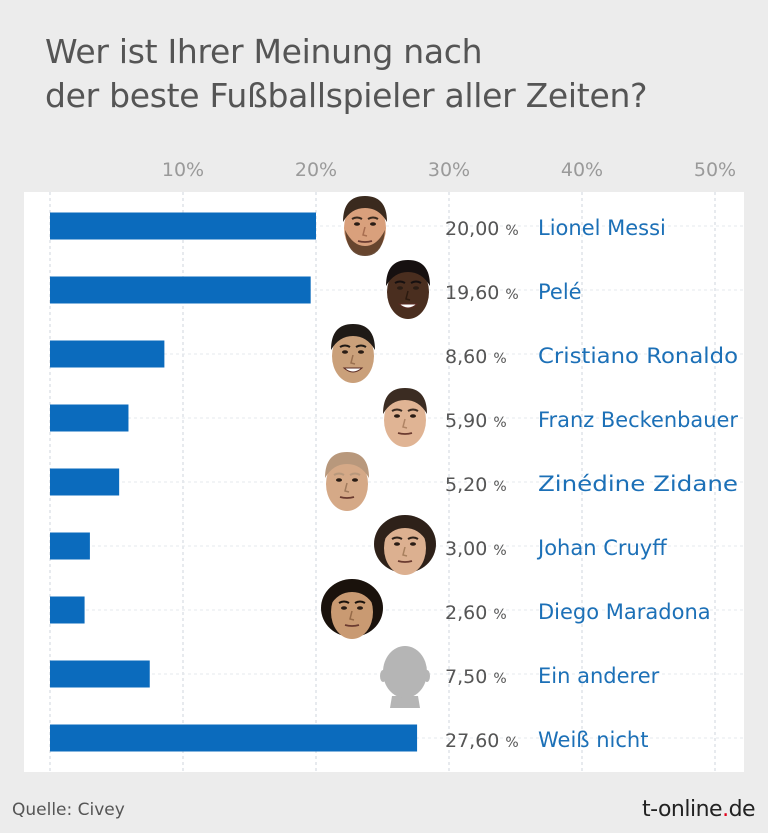  I want to click on category-label: Zinédine Zidane, so click(638, 484).